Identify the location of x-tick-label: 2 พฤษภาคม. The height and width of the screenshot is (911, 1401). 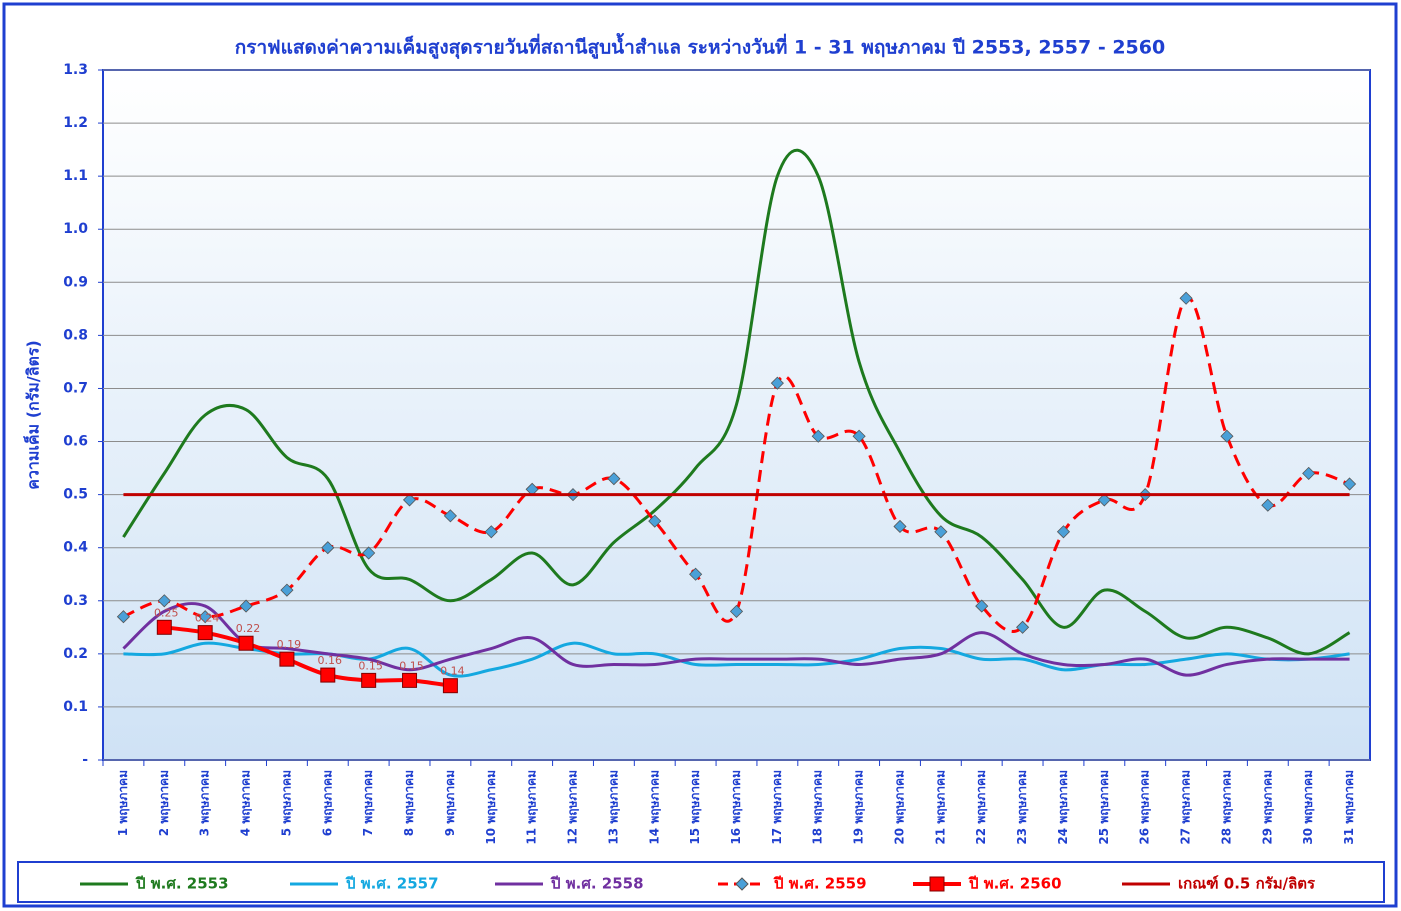
(164, 803).